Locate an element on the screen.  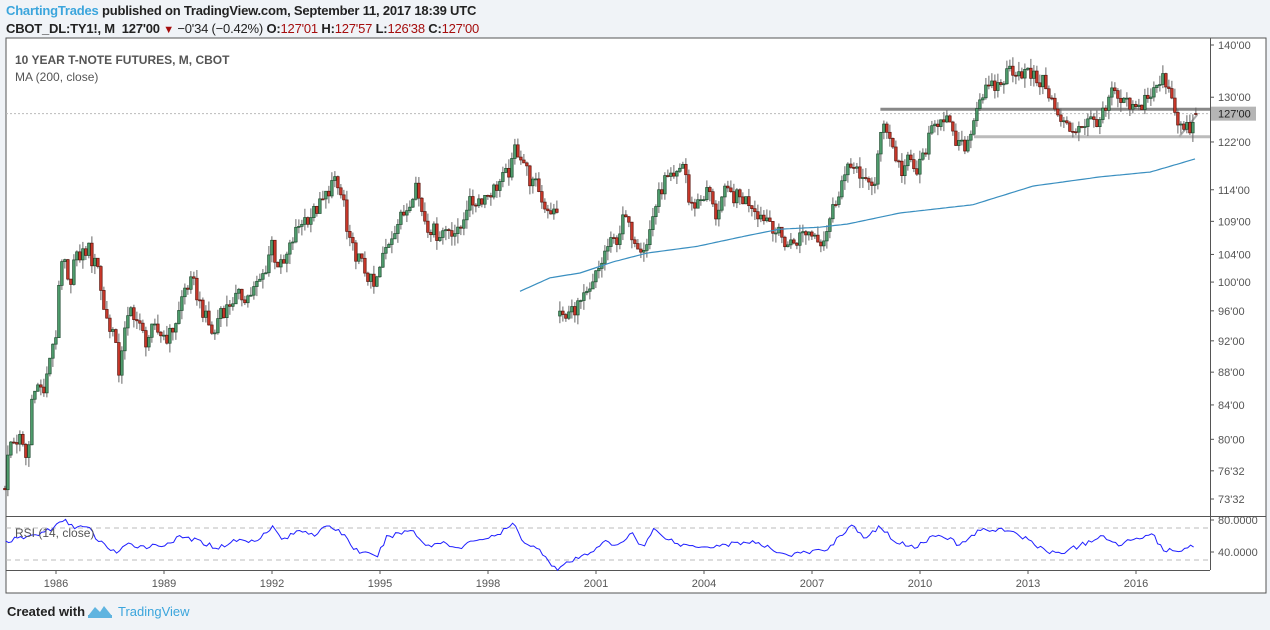
tradingview-link: TradingView is located at coordinates (154, 611).